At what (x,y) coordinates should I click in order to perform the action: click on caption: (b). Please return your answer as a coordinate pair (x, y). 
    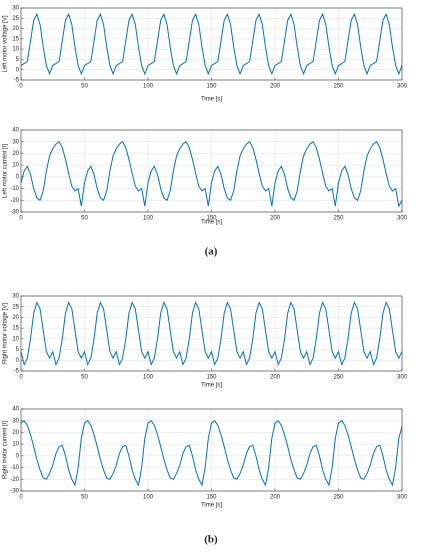
    Looking at the image, I should click on (211, 540).